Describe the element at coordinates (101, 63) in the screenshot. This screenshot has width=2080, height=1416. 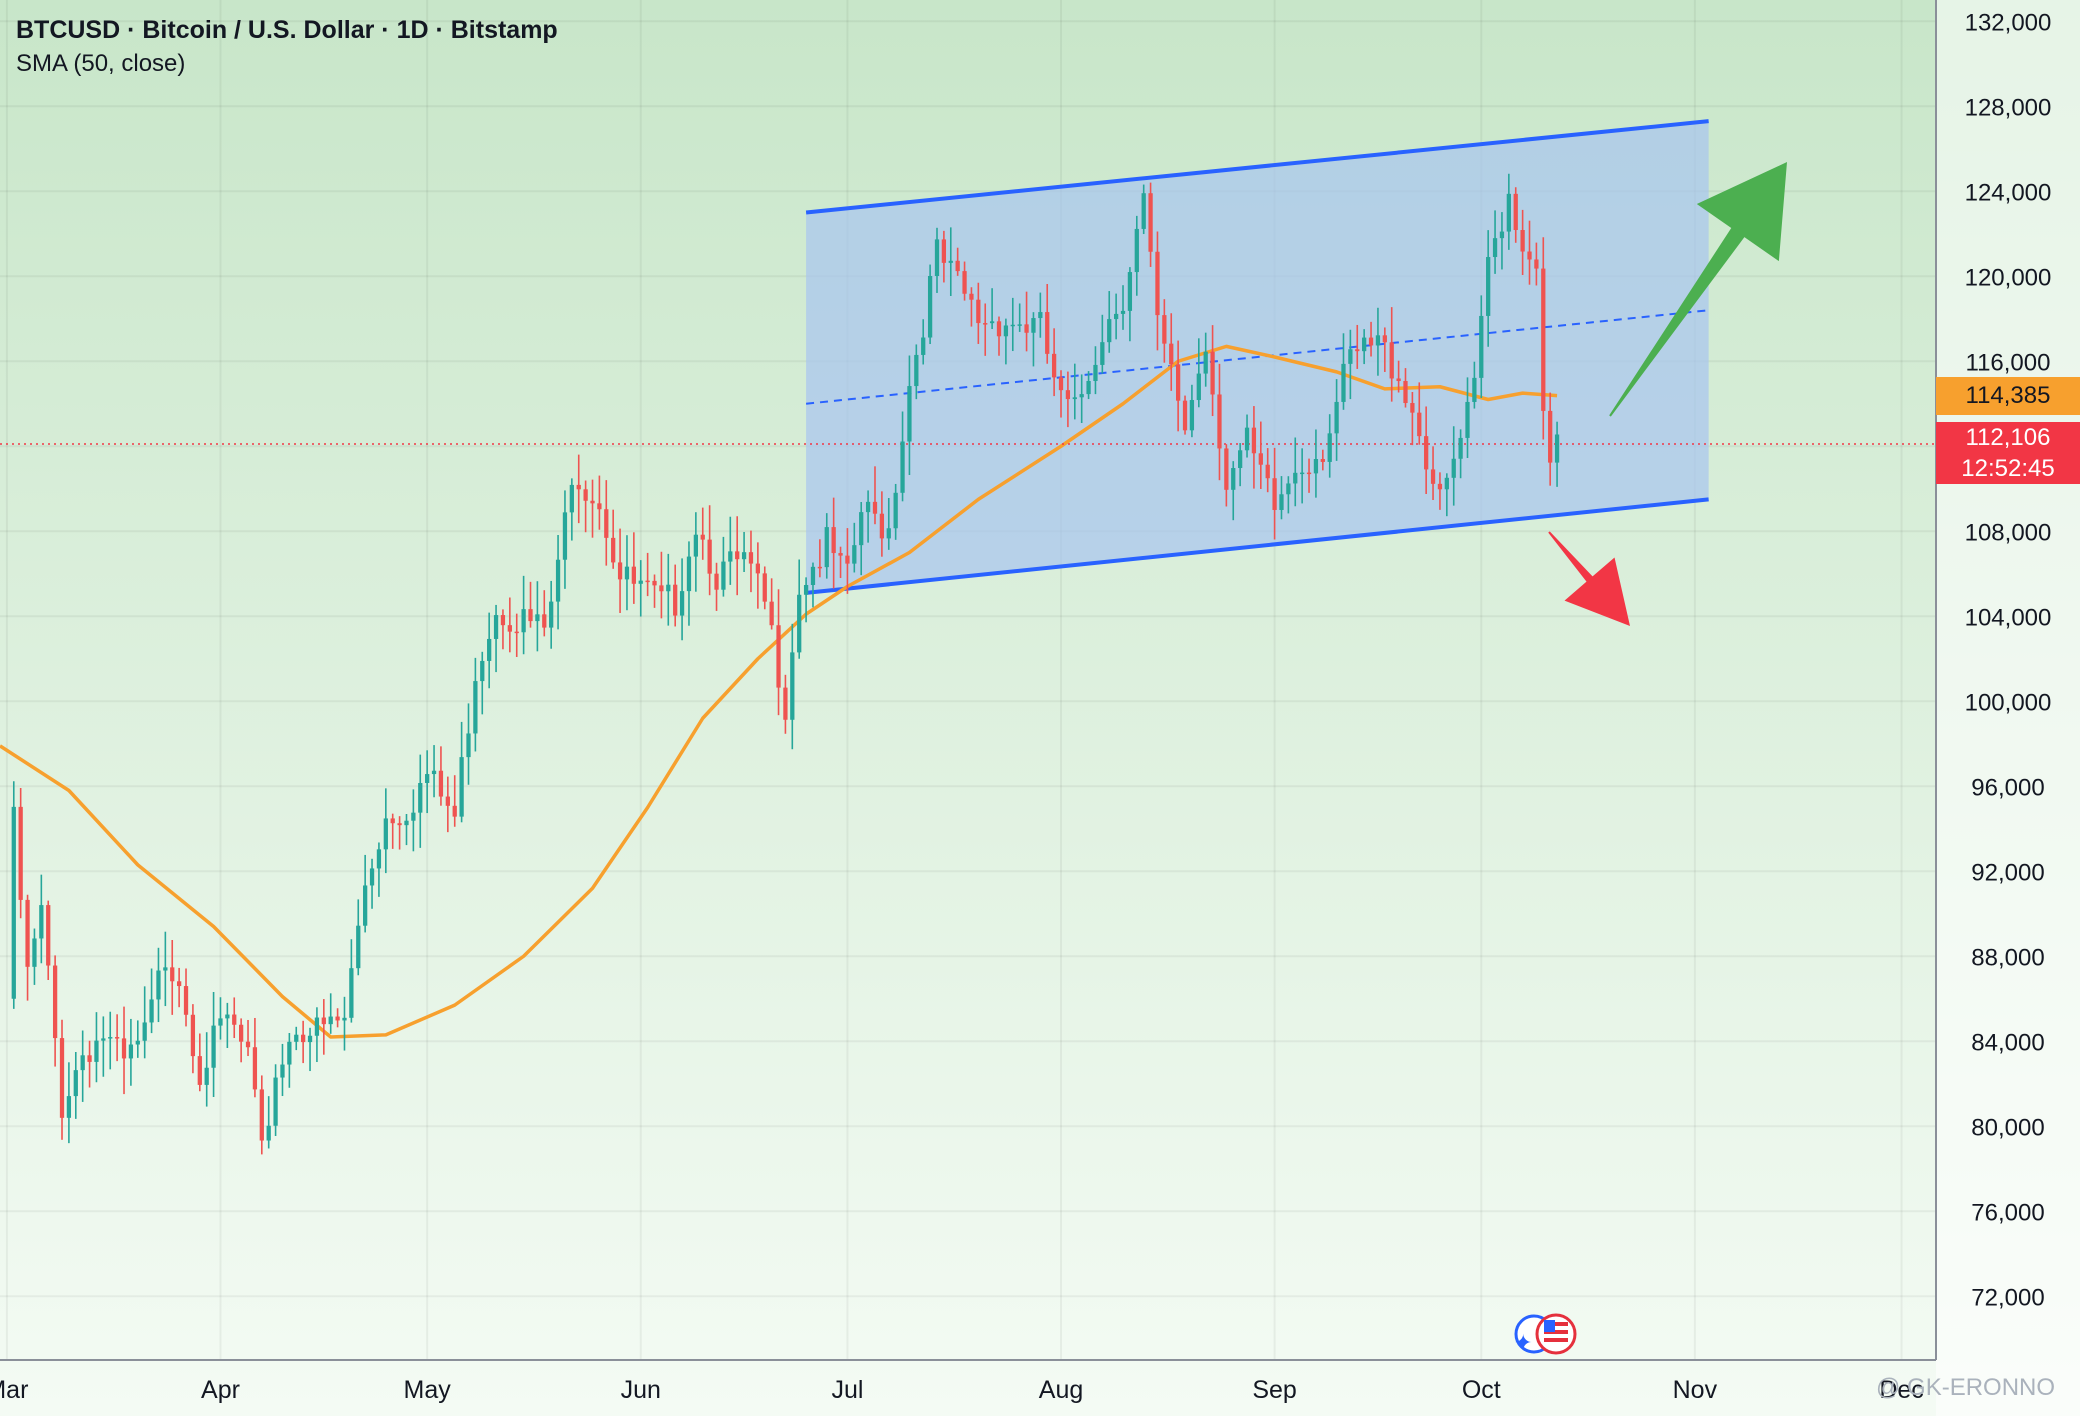
I see `indicator-legend: SMA (50, close)` at that location.